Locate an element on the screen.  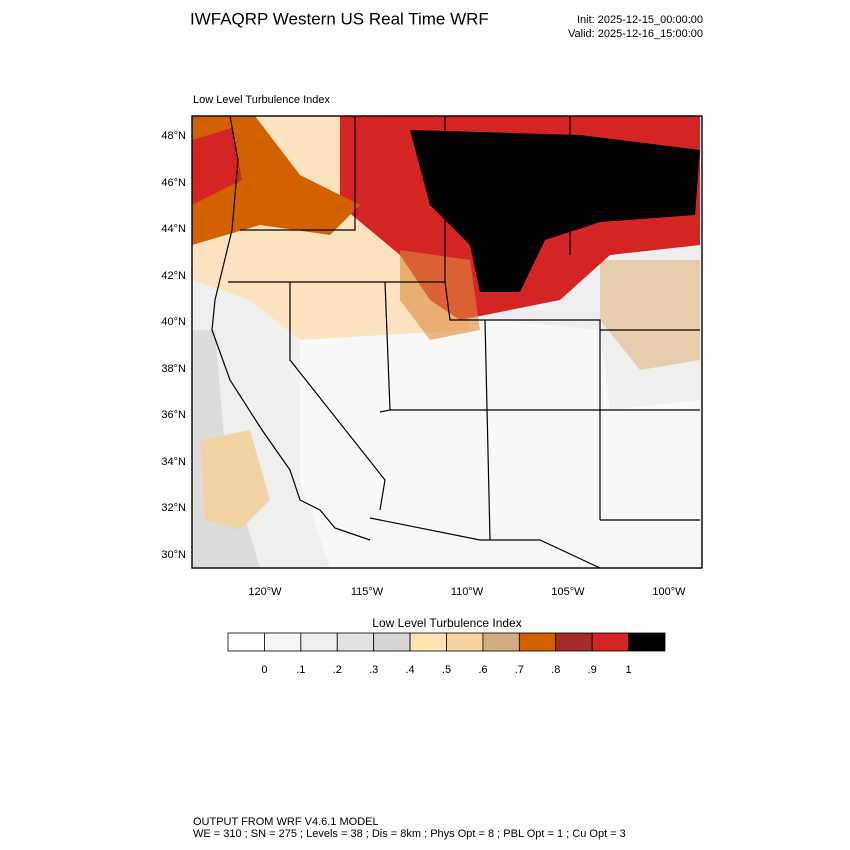
colorbar-label: .8 is located at coordinates (555, 670).